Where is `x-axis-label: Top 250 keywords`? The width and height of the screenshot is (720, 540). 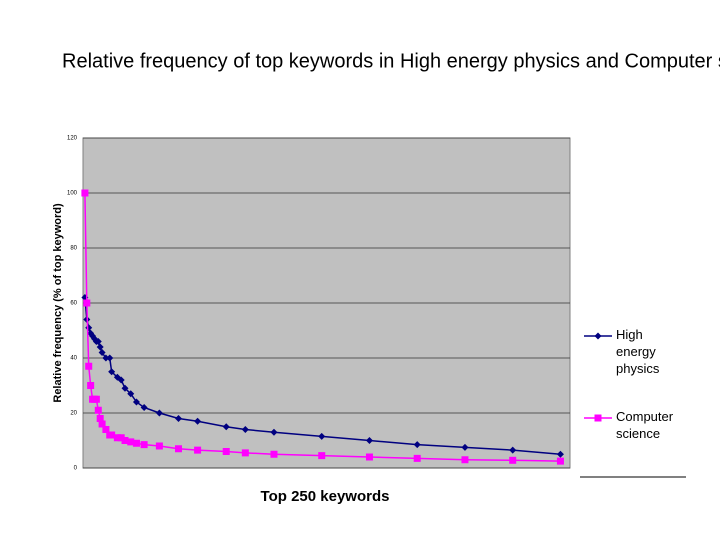
x-axis-label: Top 250 keywords is located at coordinates (325, 496).